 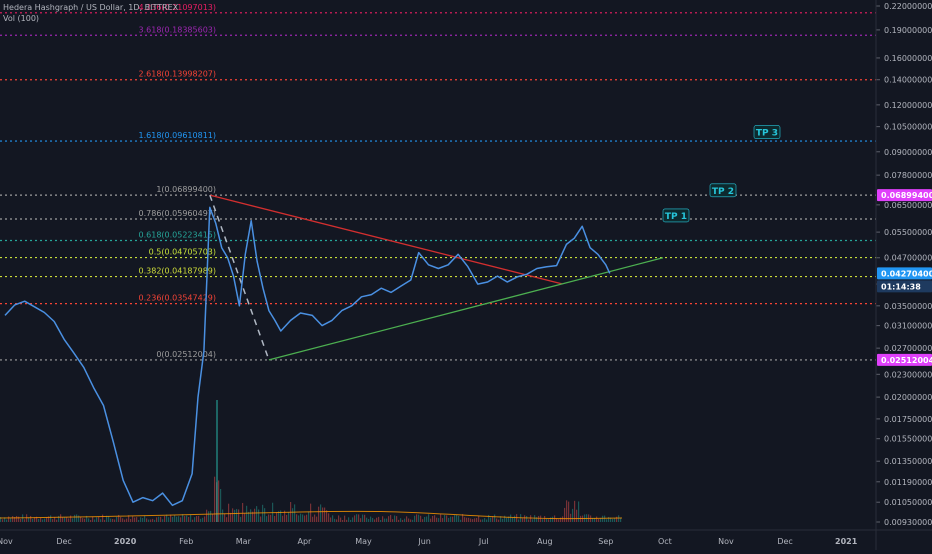 What do you see at coordinates (178, 271) in the screenshot?
I see `fib-level-label: 0.382(0.04187989)` at bounding box center [178, 271].